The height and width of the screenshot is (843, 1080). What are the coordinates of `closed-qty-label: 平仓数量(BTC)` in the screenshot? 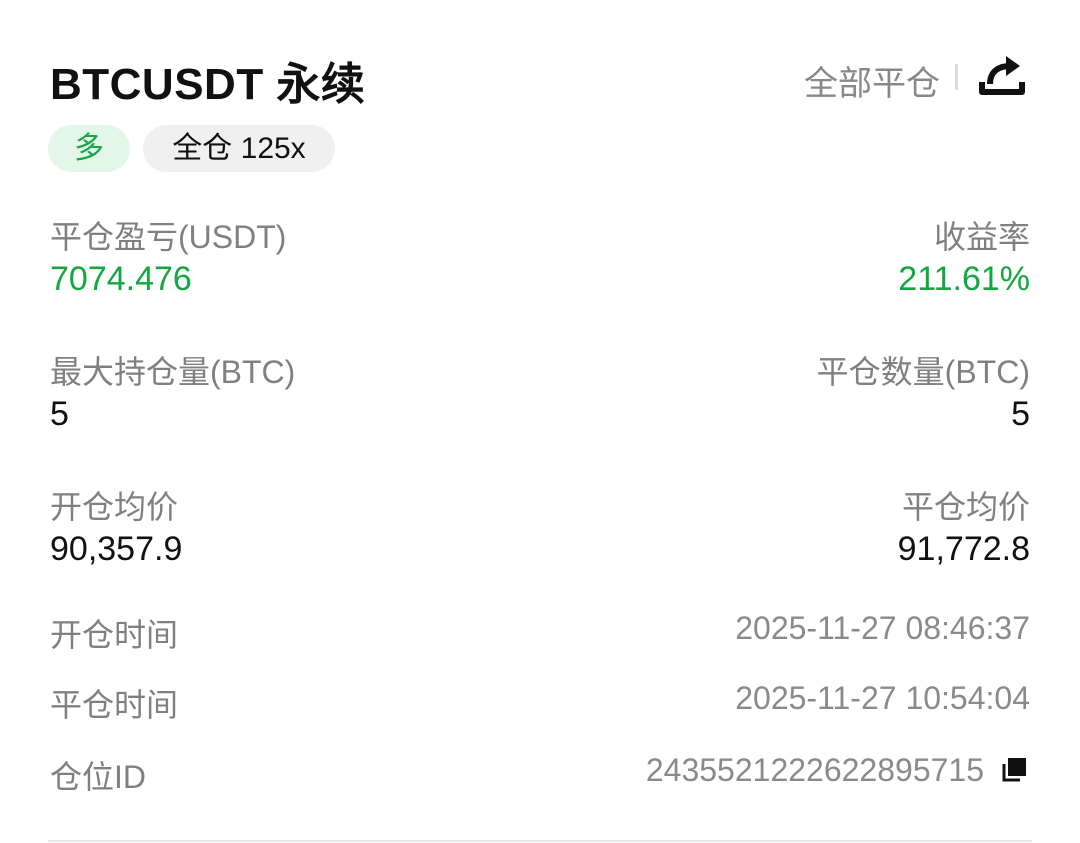 It's located at (923, 372).